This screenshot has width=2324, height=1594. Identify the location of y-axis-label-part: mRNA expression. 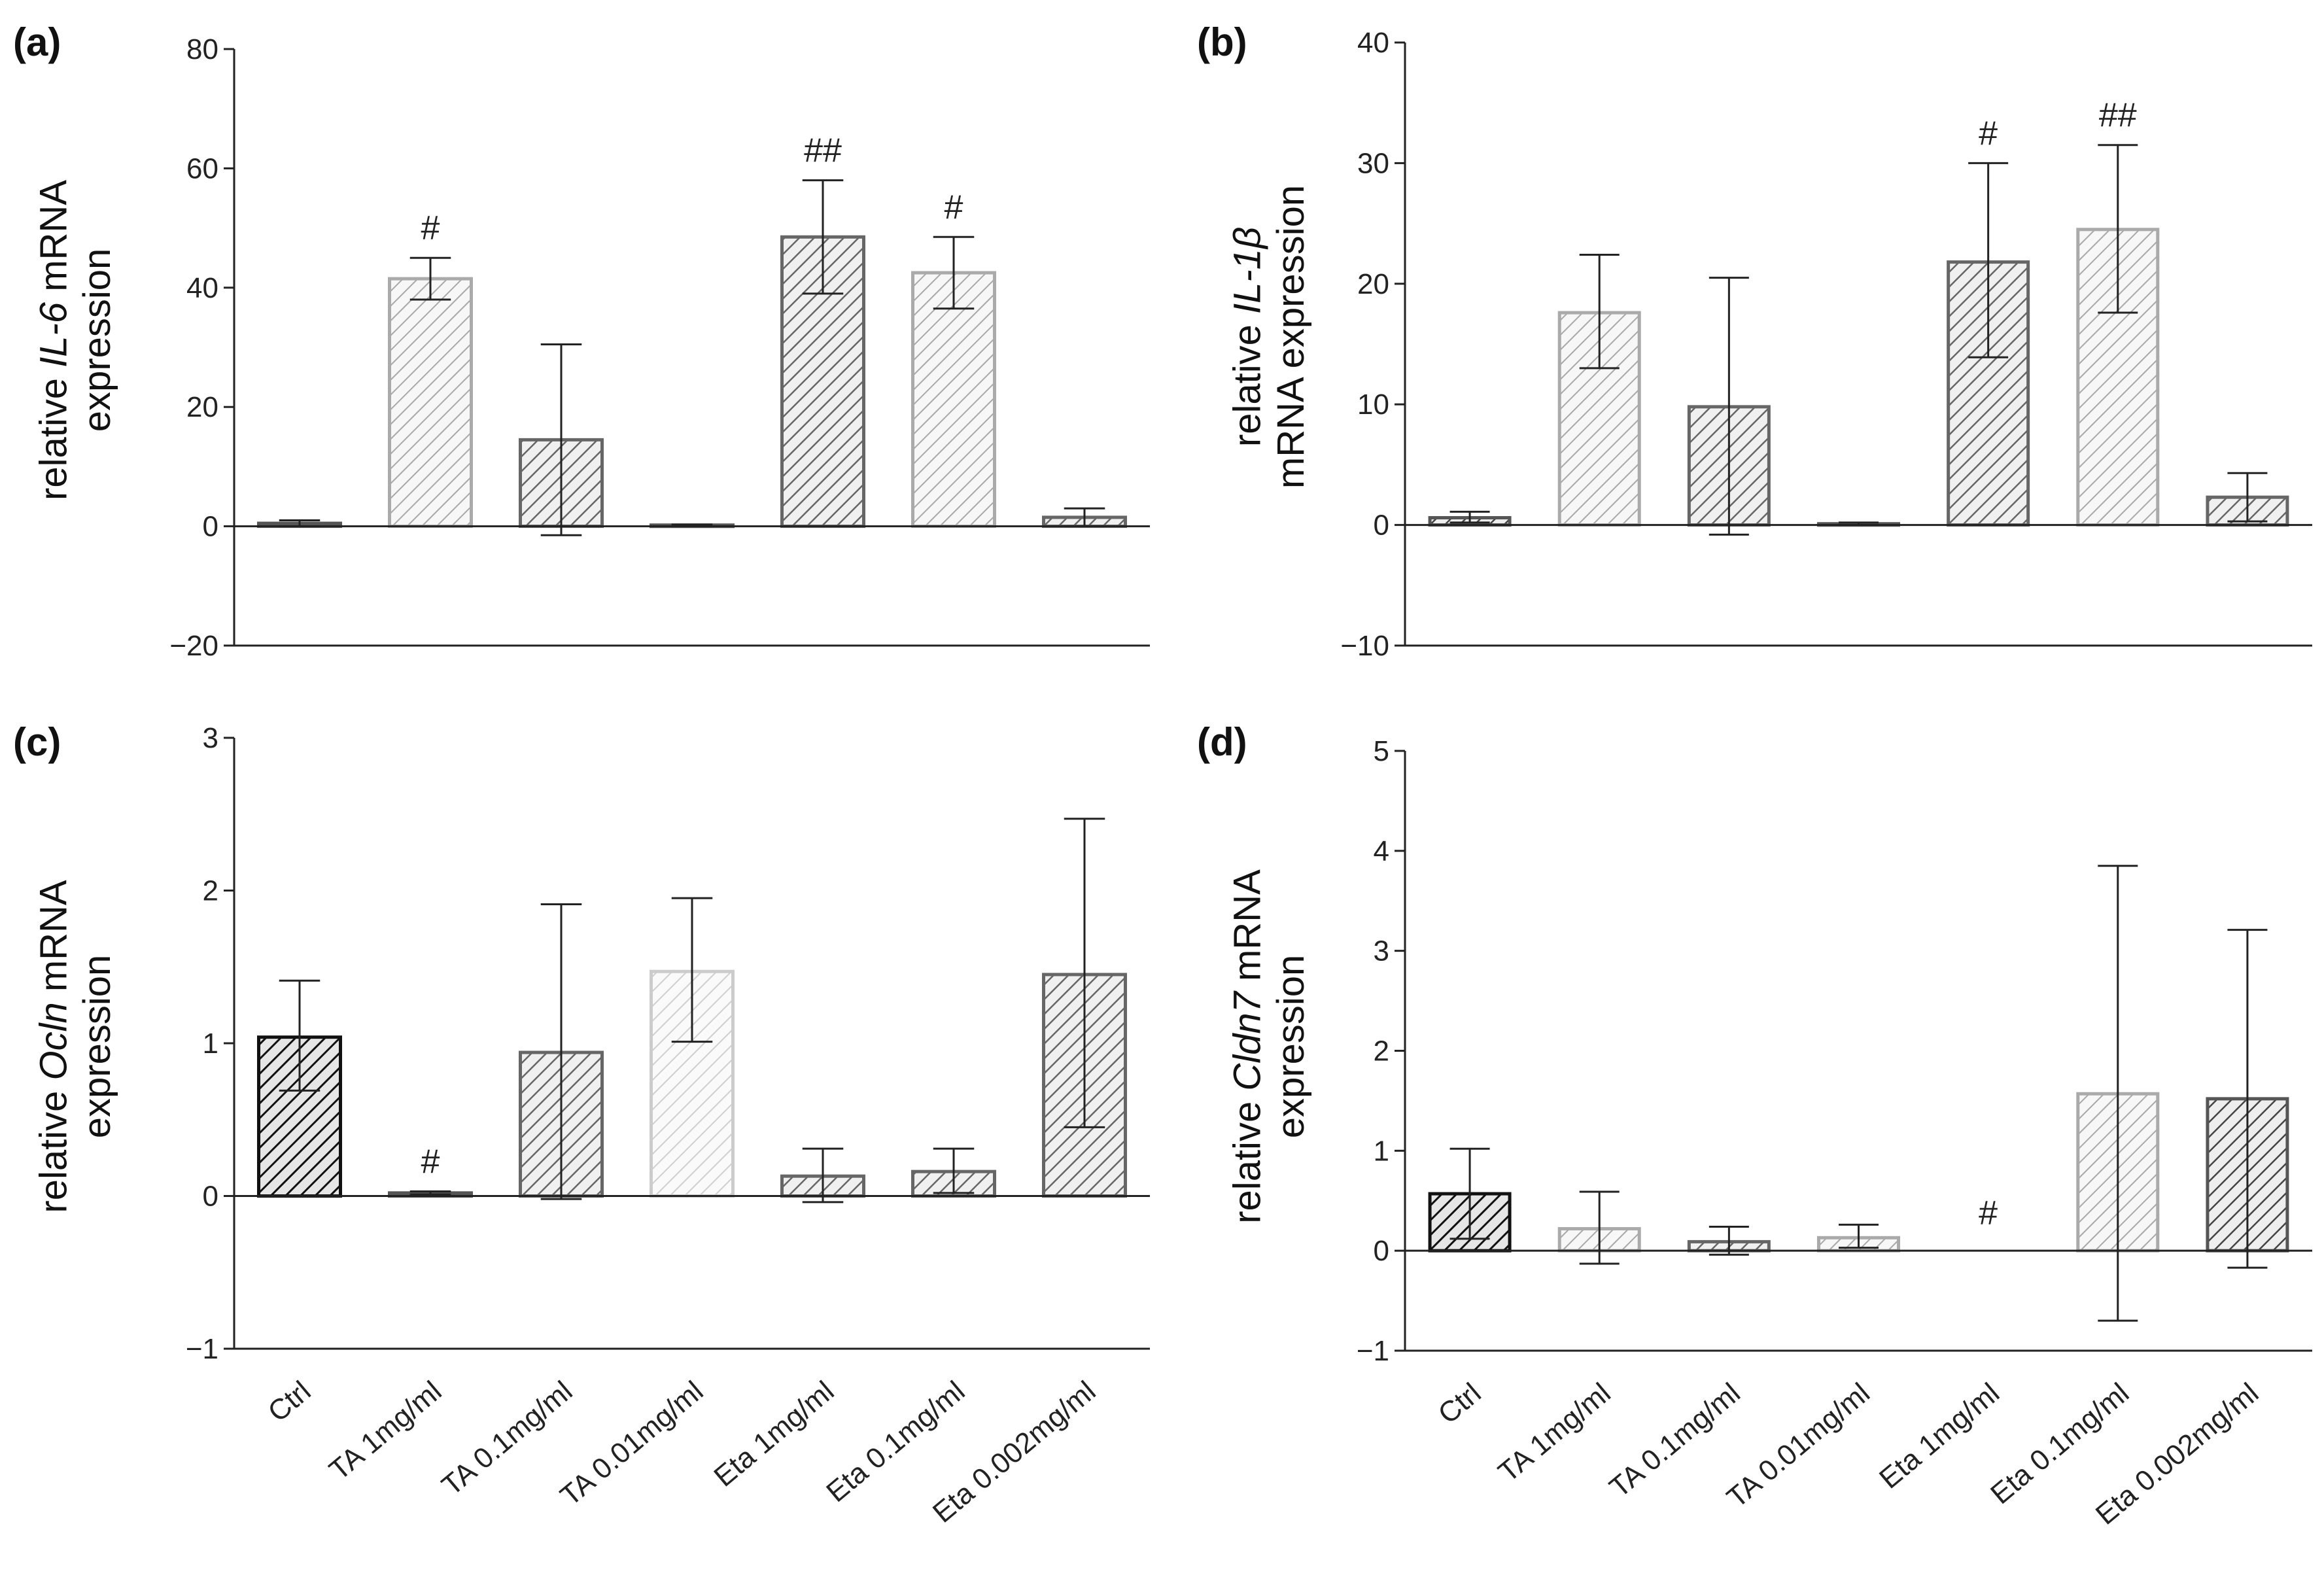
(1291, 337).